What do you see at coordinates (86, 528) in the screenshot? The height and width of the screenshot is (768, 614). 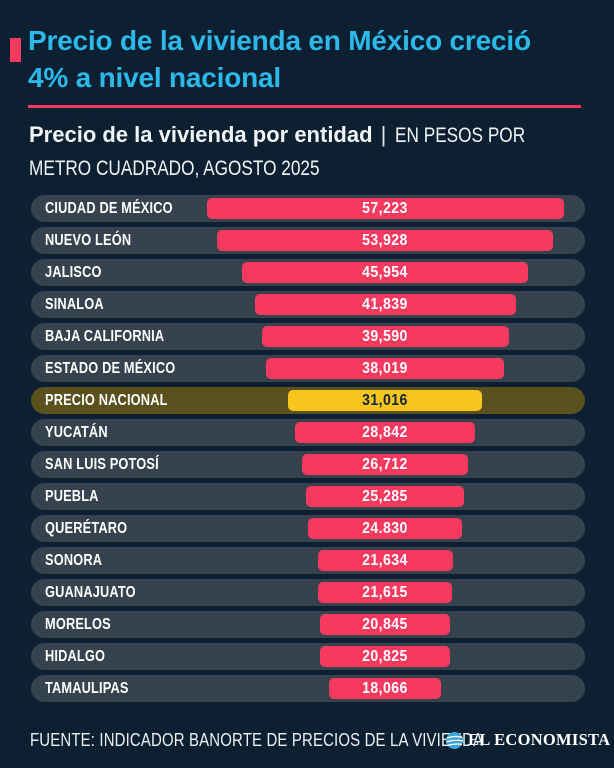 I see `state-label: QUERÉTARO` at bounding box center [86, 528].